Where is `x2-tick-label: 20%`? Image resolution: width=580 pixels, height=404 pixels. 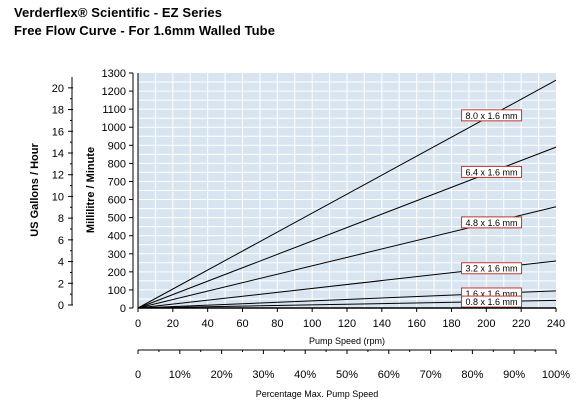
x2-tick-label: 20% is located at coordinates (222, 375).